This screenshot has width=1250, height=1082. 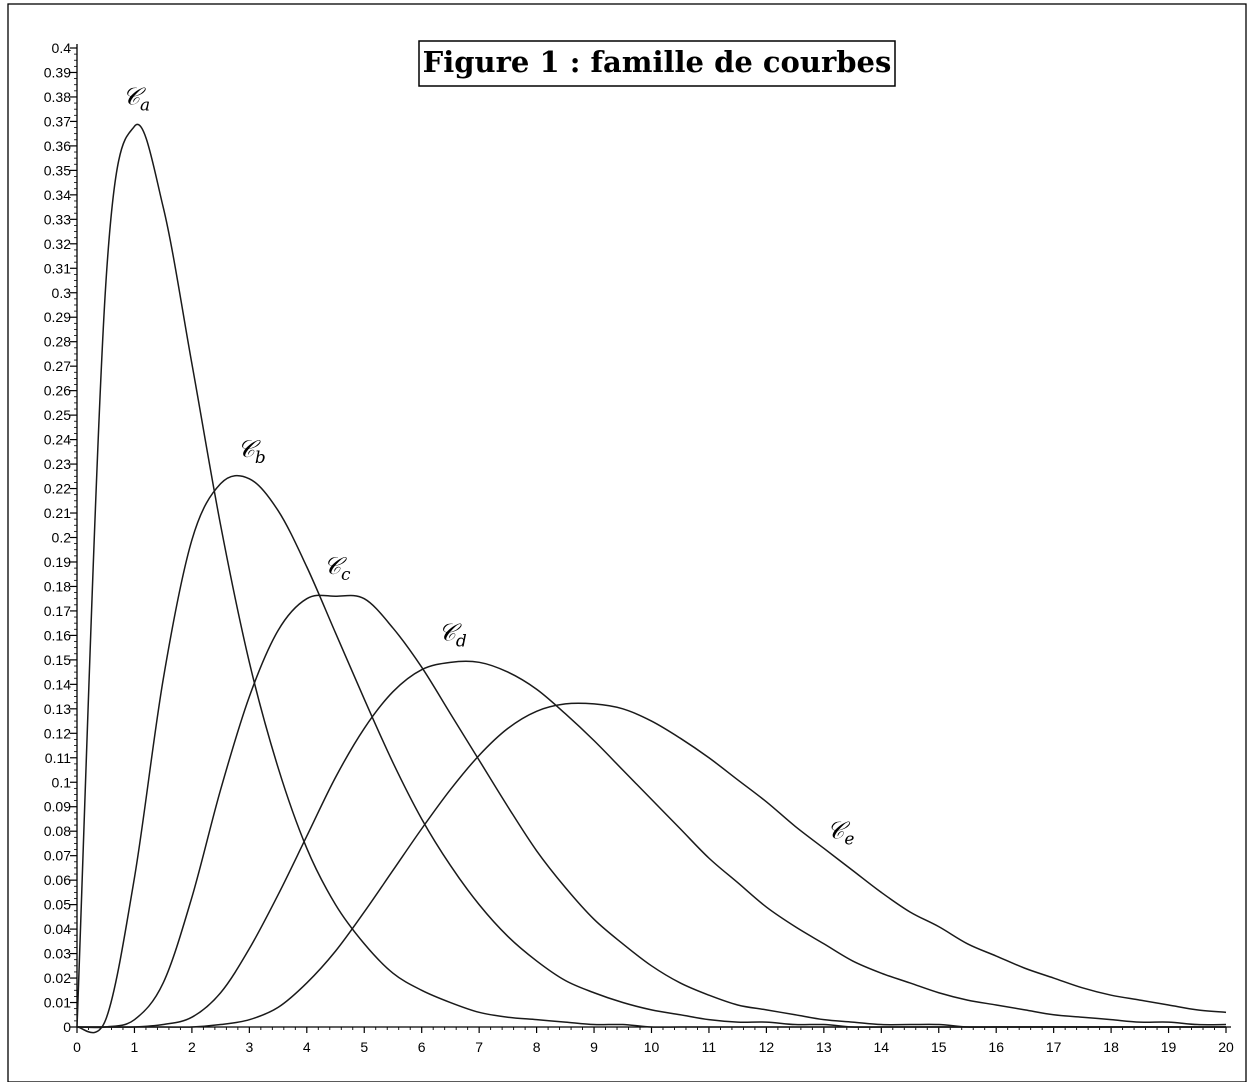 I want to click on y-tick-label: 0.25, so click(x=57, y=415).